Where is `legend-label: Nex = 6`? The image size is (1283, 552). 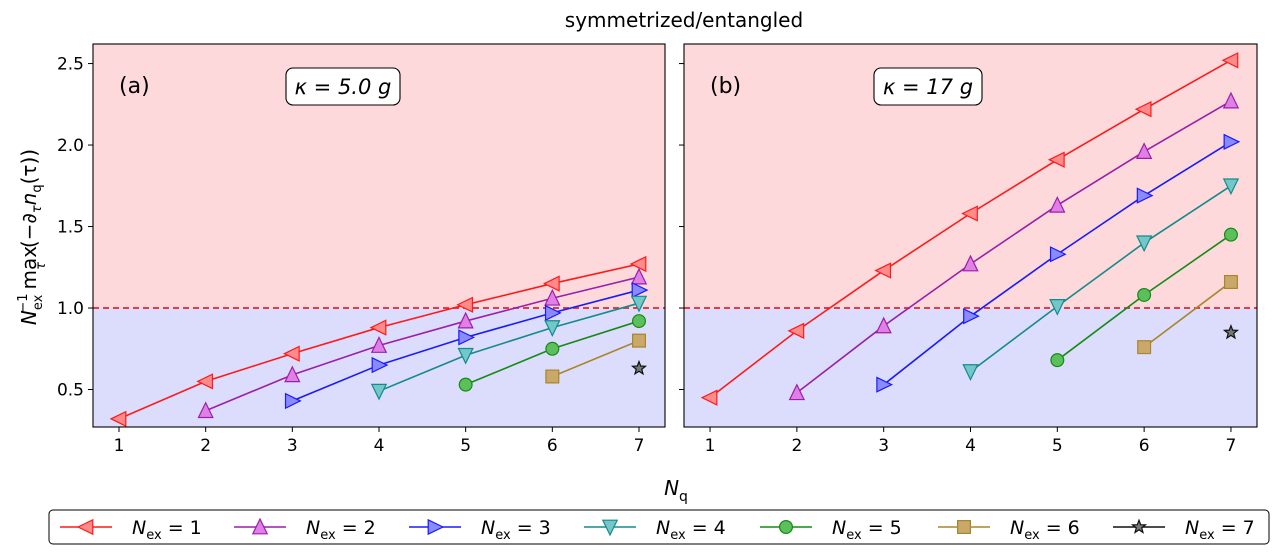
legend-label: Nex = 6 is located at coordinates (1045, 530).